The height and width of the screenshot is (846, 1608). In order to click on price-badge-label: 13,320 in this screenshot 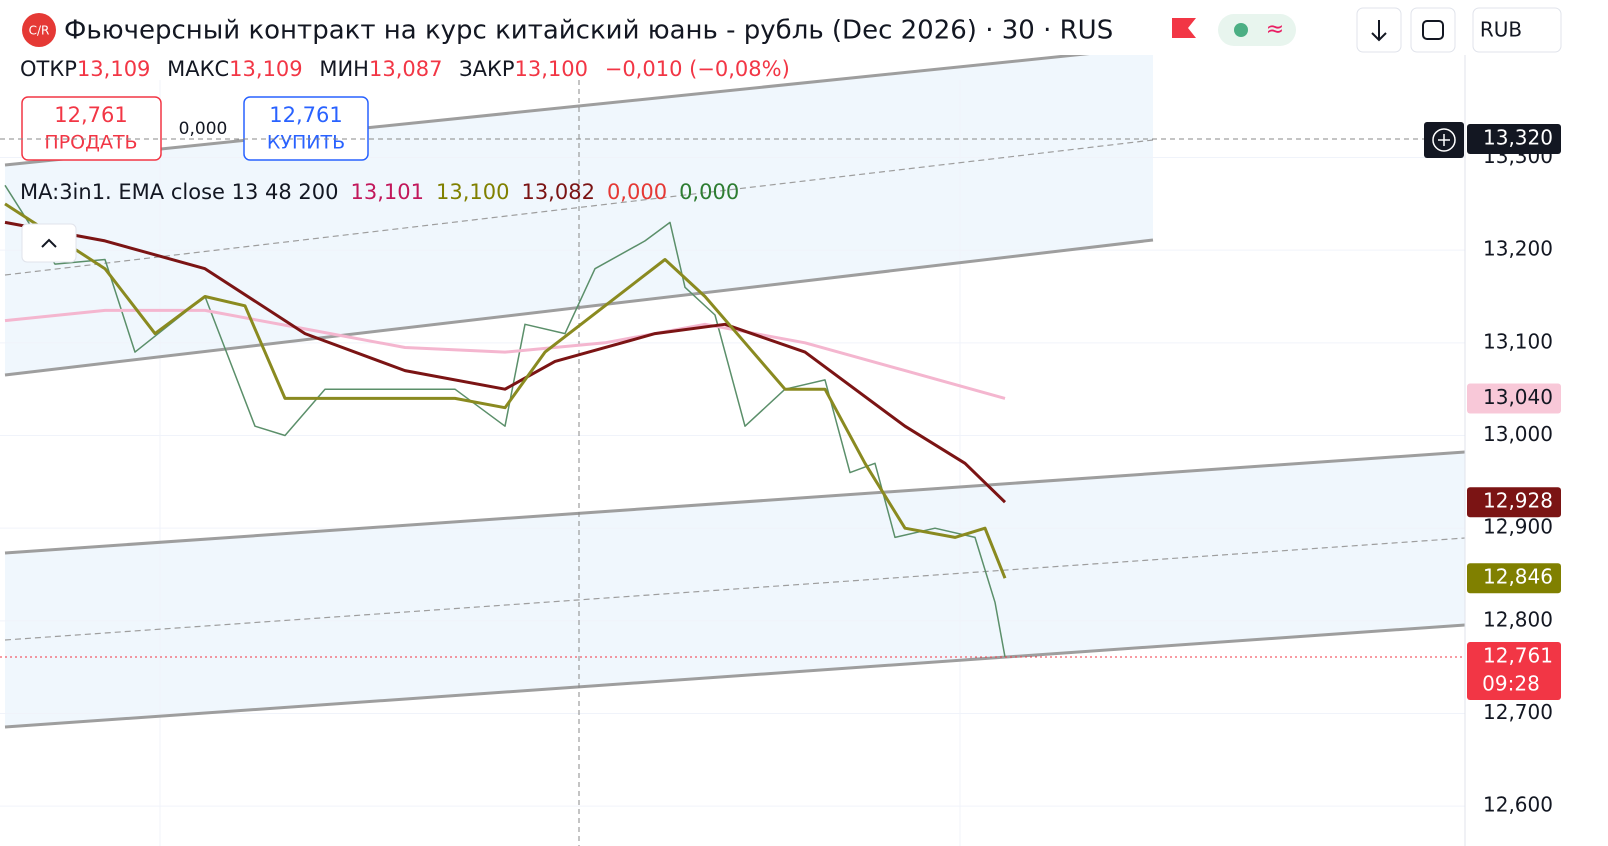, I will do `click(1518, 137)`.